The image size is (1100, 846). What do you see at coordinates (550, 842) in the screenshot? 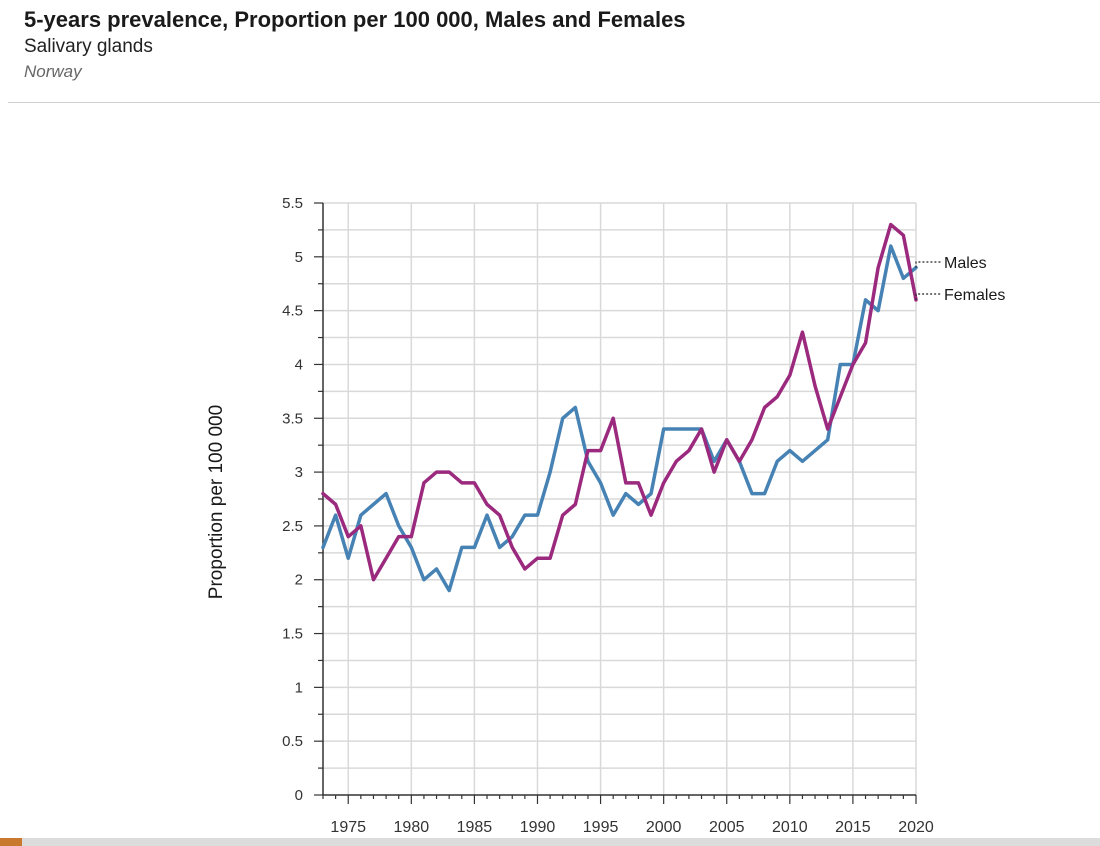
I see `bottom-scrollbar` at bounding box center [550, 842].